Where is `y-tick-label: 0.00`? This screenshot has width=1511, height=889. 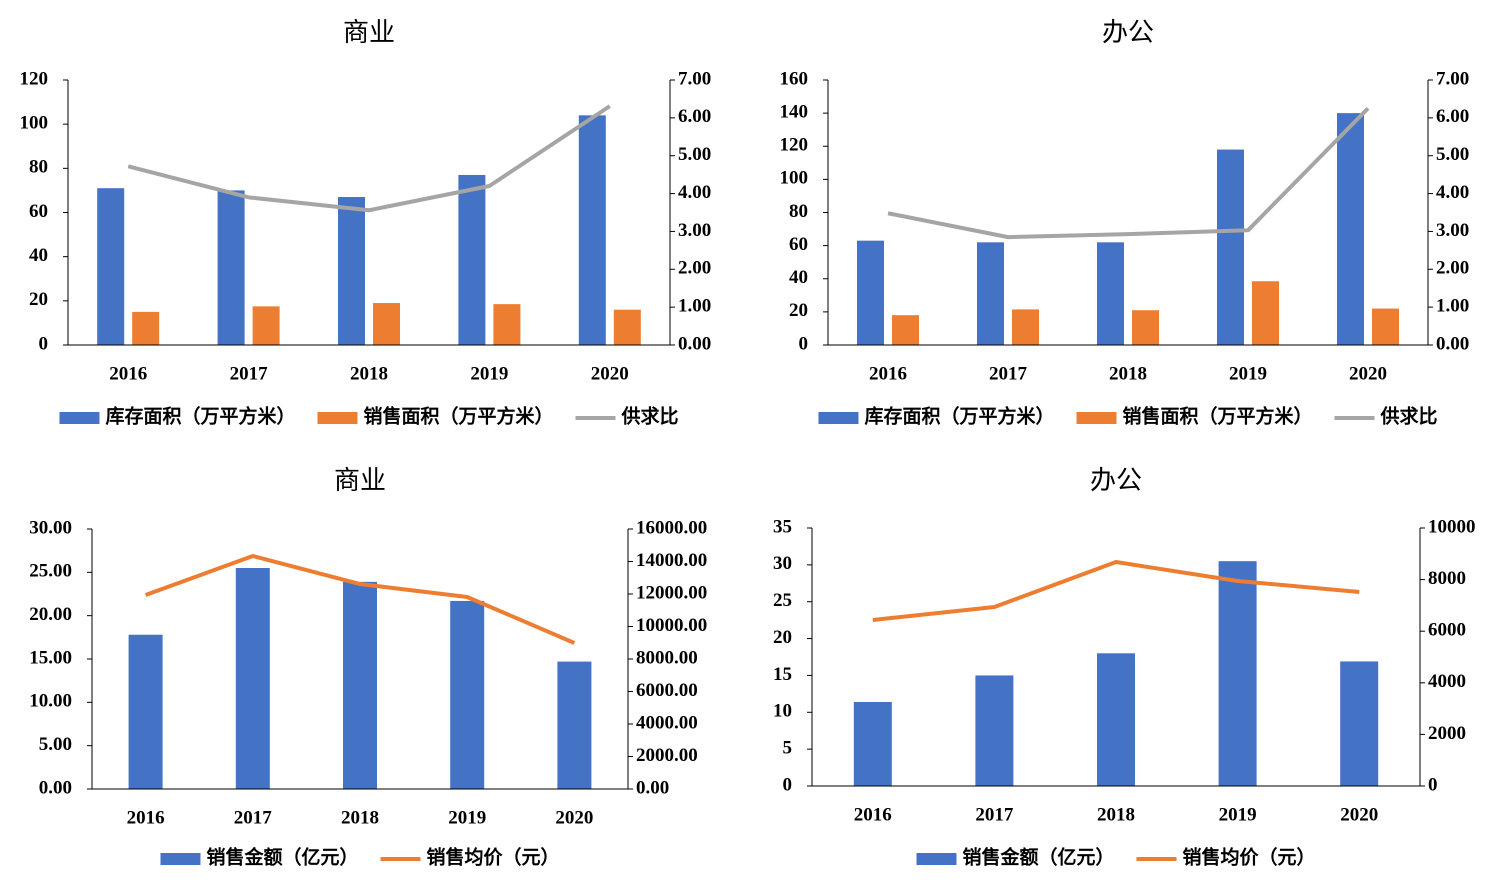
y-tick-label: 0.00 is located at coordinates (55, 787).